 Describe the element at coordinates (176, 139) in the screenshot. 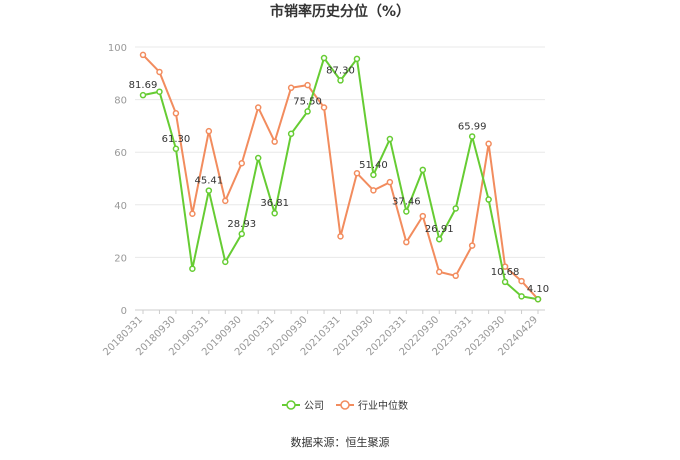

I see `data-label: 61.30` at that location.